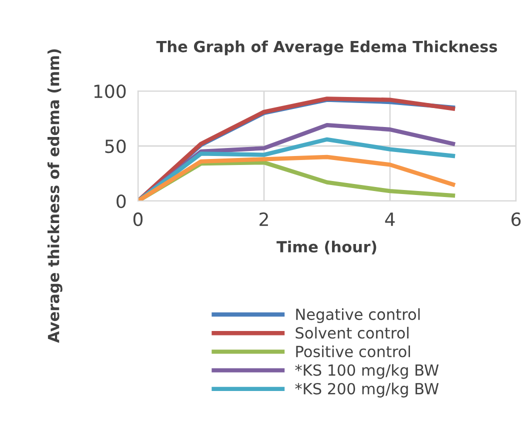 The width and height of the screenshot is (532, 444). I want to click on y-tick-label: 0, so click(121, 201).